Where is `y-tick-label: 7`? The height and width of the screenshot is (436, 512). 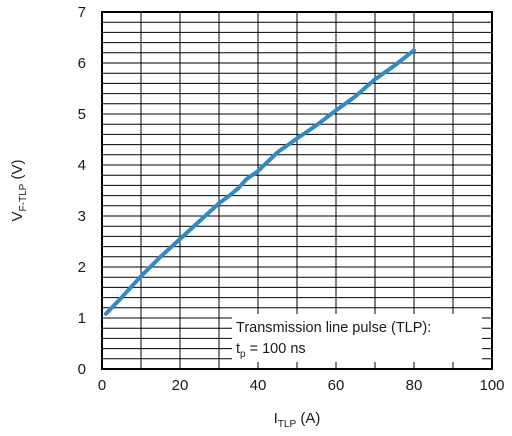
y-tick-label: 7 is located at coordinates (82, 12).